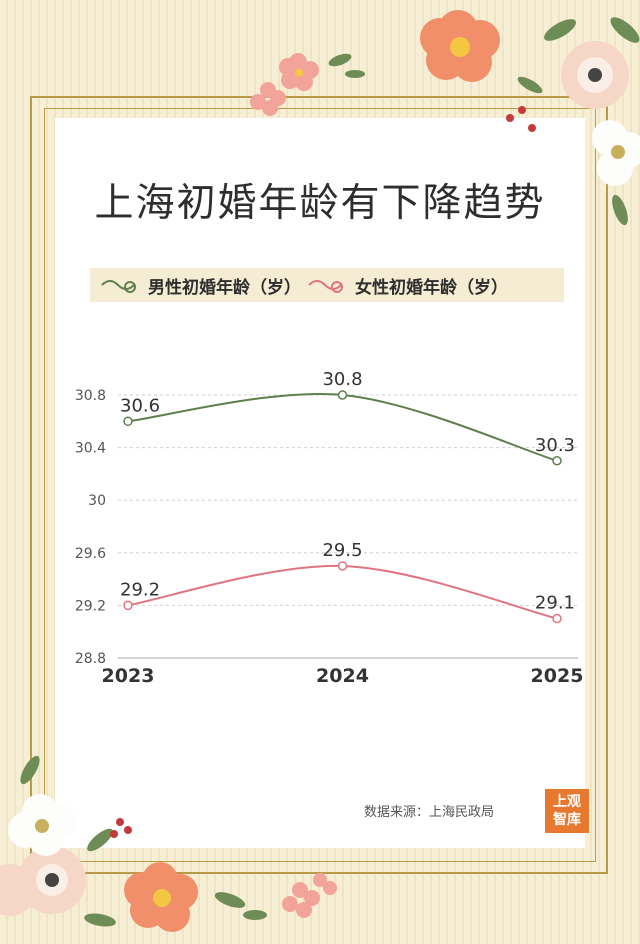  What do you see at coordinates (555, 445) in the screenshot?
I see `data-label: 30.3` at bounding box center [555, 445].